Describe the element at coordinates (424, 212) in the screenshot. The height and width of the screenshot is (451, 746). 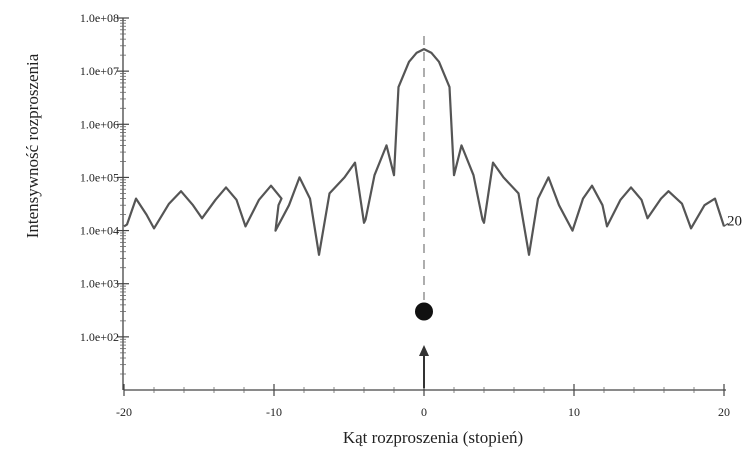
I see `annotations` at that location.